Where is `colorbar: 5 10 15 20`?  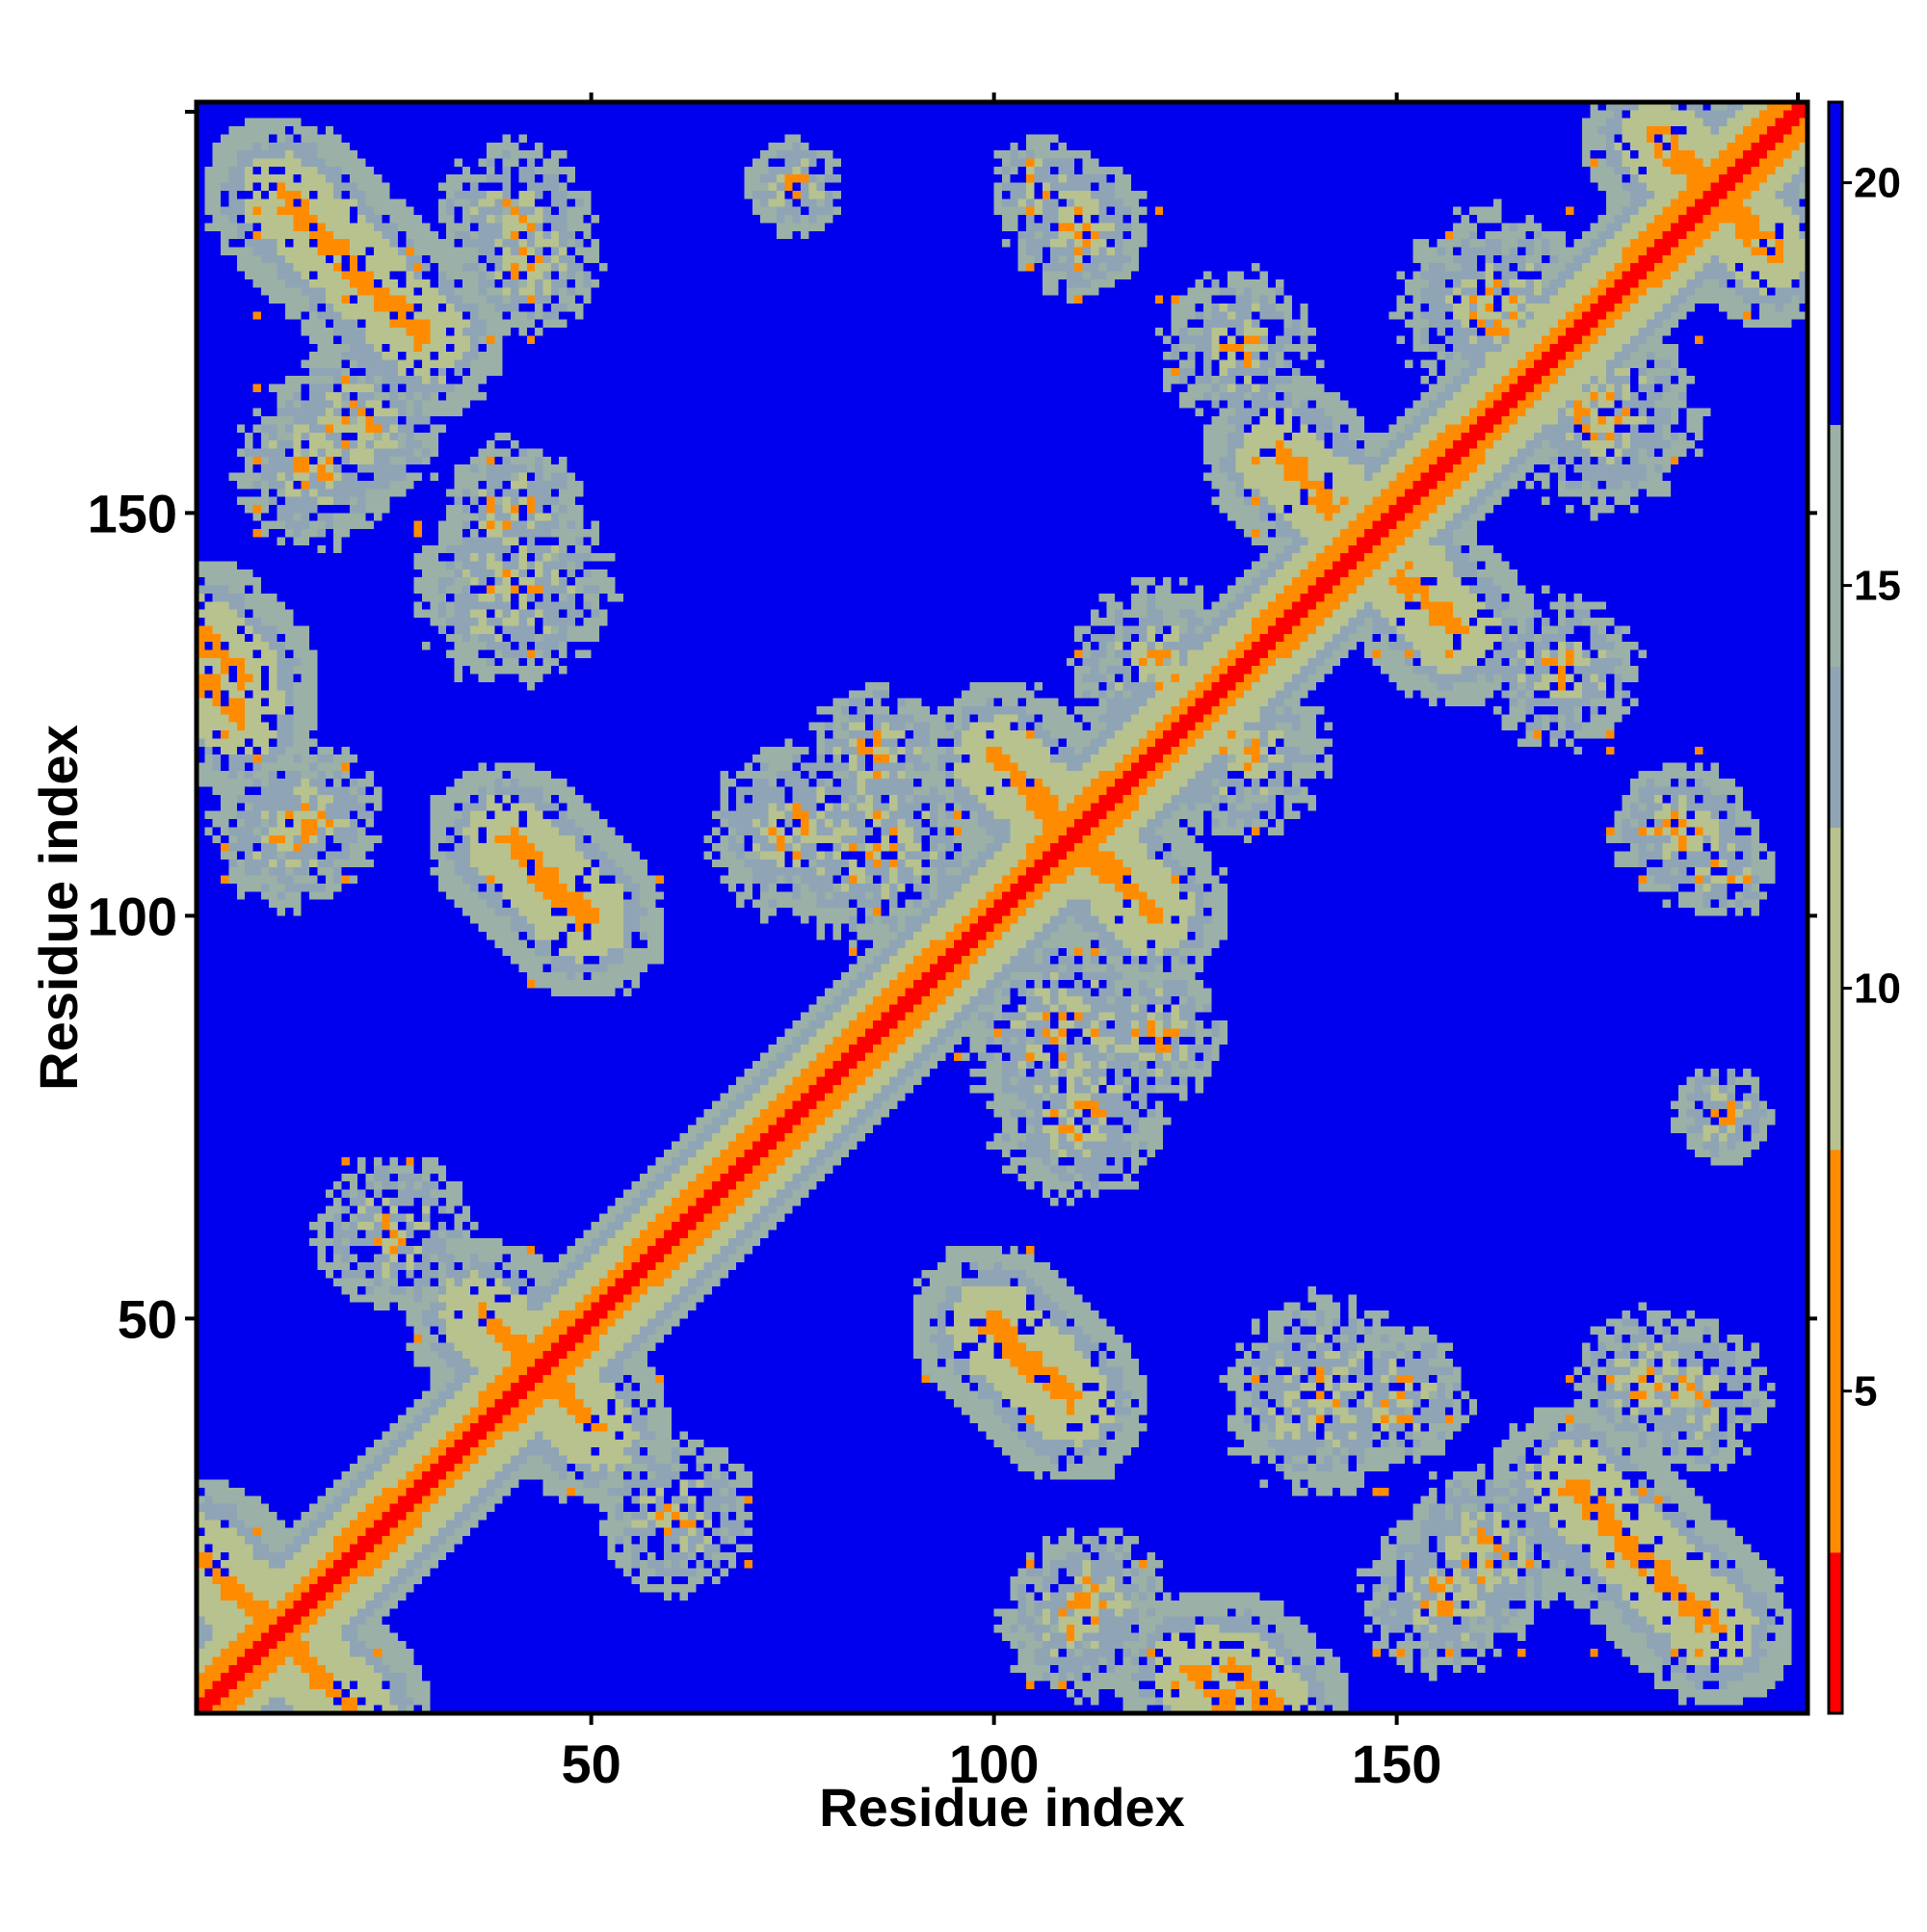
colorbar: 5 10 15 20 is located at coordinates (1864, 907).